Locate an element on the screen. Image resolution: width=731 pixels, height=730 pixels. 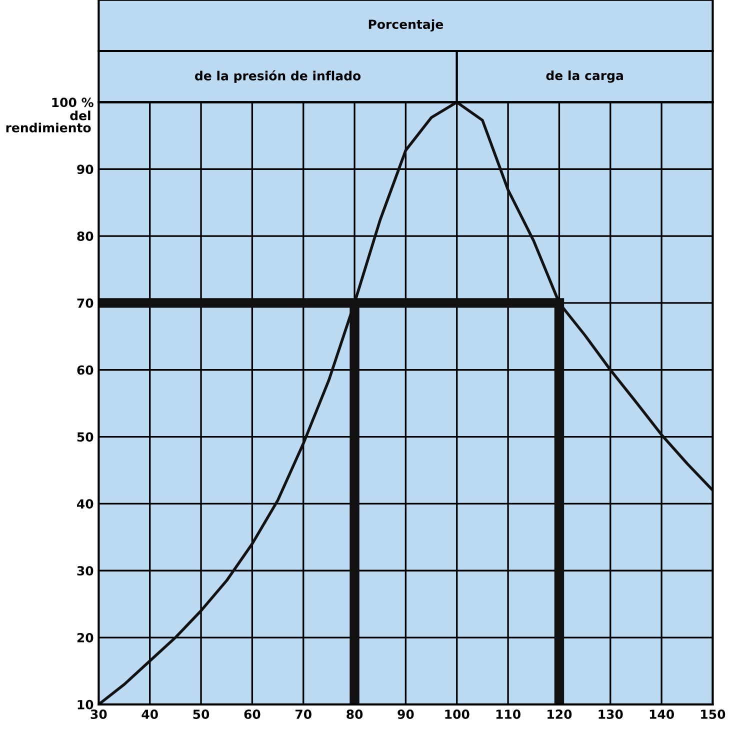
x-tick-label: 30 is located at coordinates (98, 714).